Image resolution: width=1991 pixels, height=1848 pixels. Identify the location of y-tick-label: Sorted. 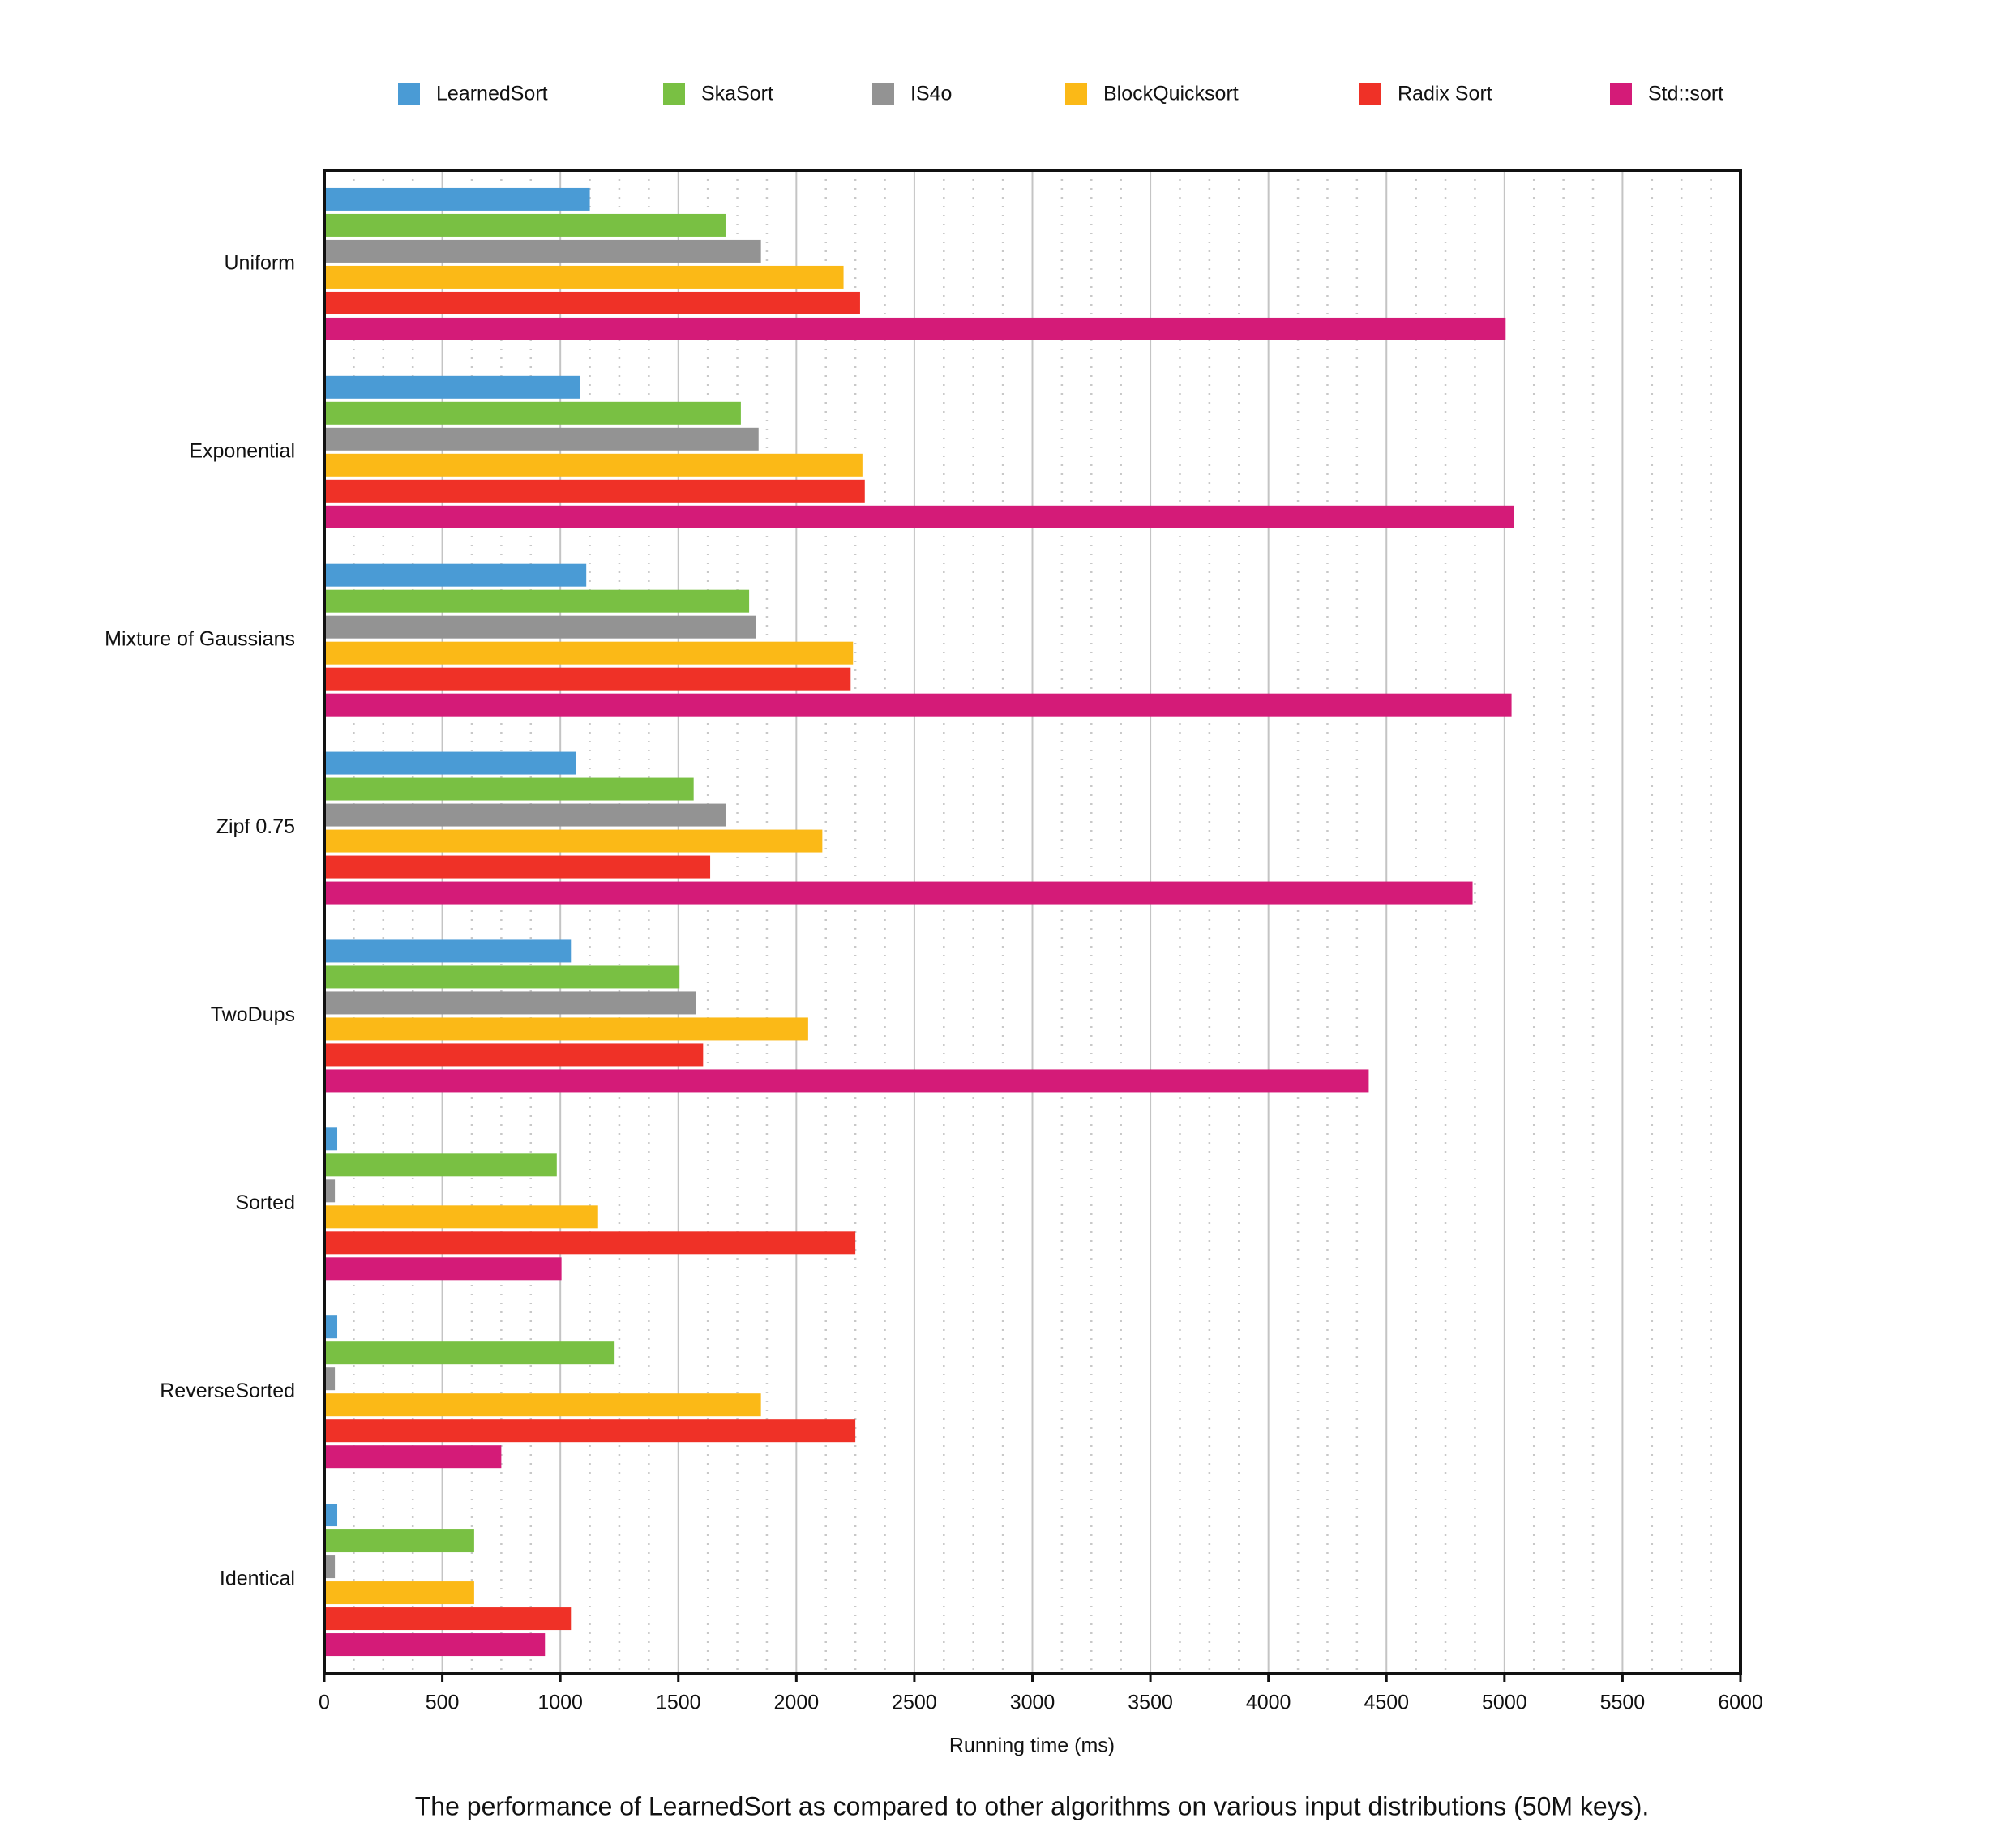
(265, 1202).